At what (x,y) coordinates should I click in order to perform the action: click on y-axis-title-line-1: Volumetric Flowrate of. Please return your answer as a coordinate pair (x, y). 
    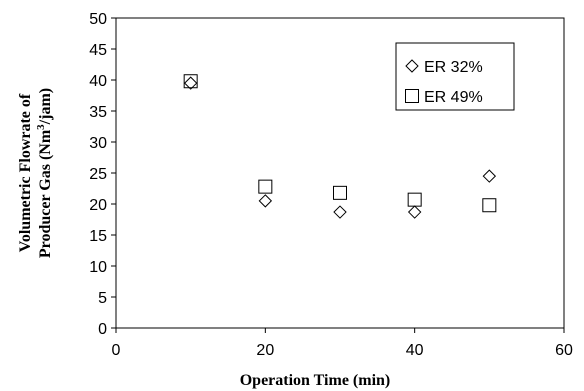
    Looking at the image, I should click on (25, 172).